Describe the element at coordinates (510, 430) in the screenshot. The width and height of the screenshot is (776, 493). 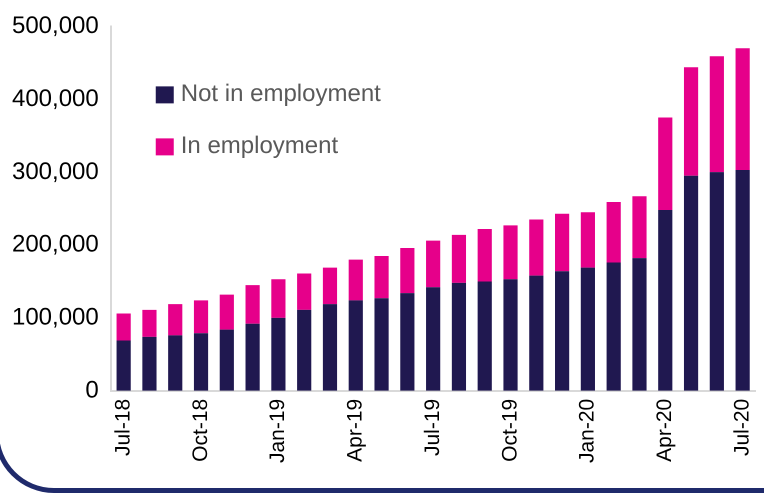
I see `x-tick-label: Oct-19` at that location.